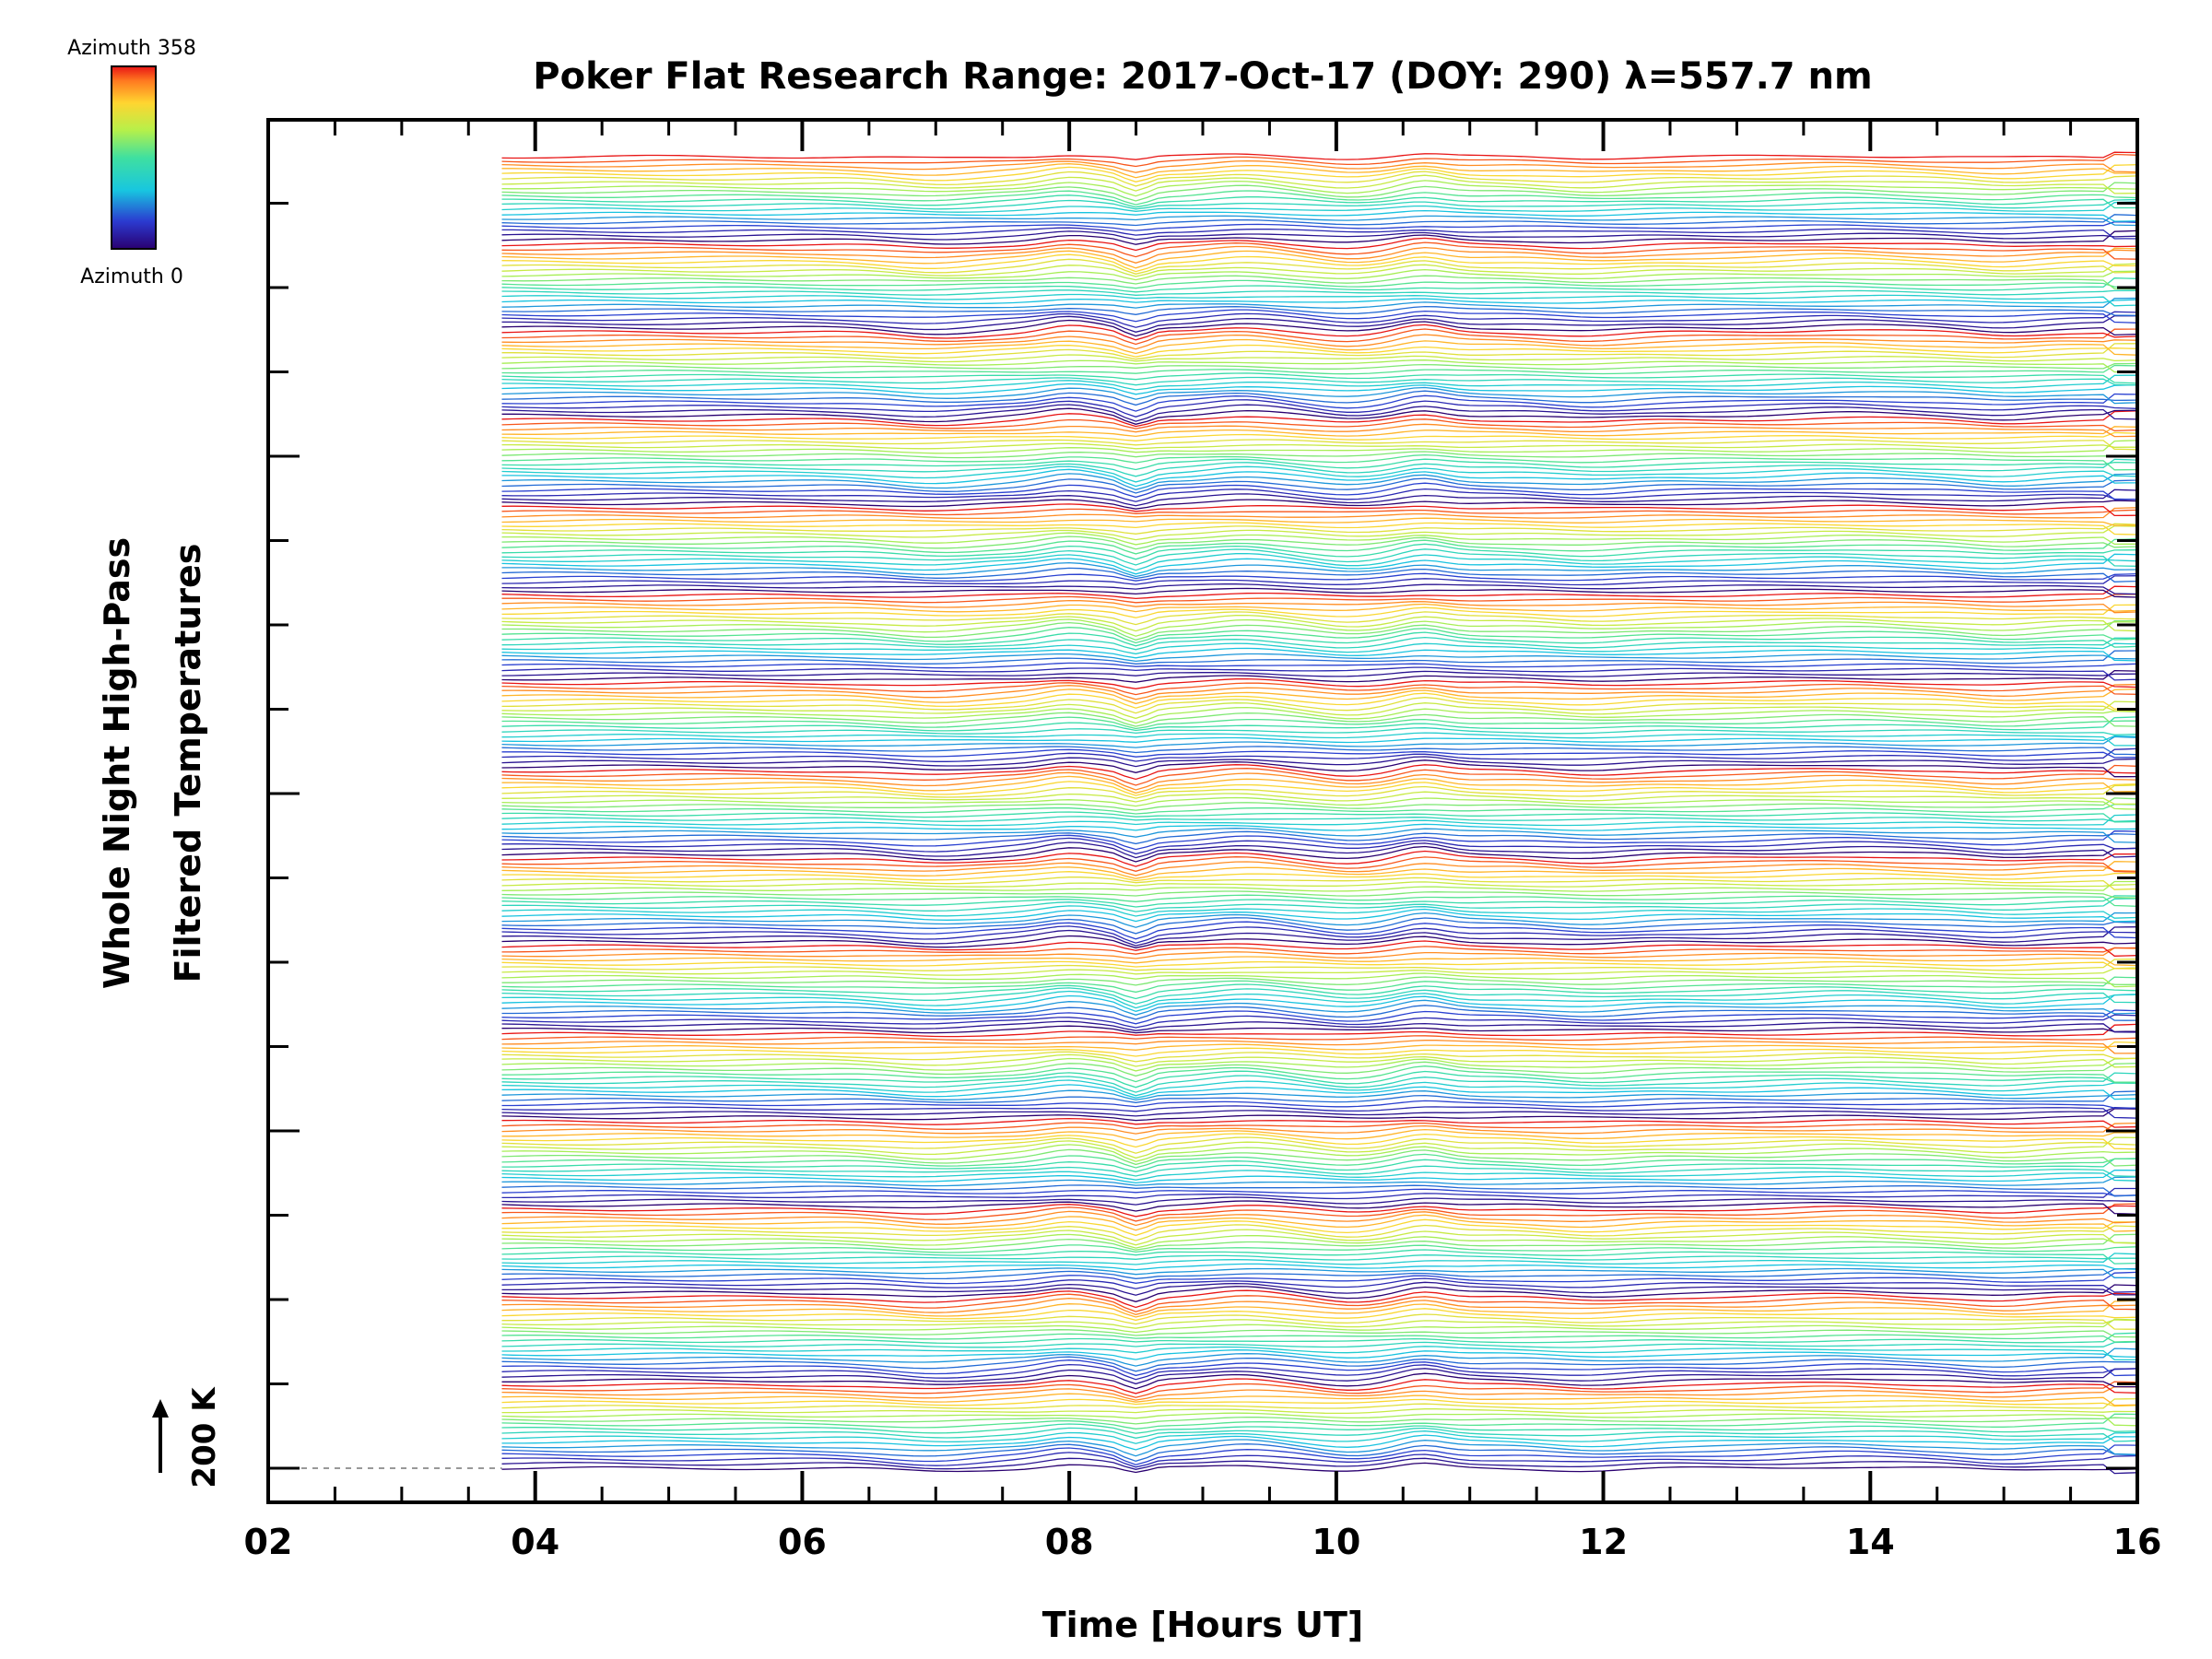  I want to click on x-tick-label: 10, so click(1336, 1542).